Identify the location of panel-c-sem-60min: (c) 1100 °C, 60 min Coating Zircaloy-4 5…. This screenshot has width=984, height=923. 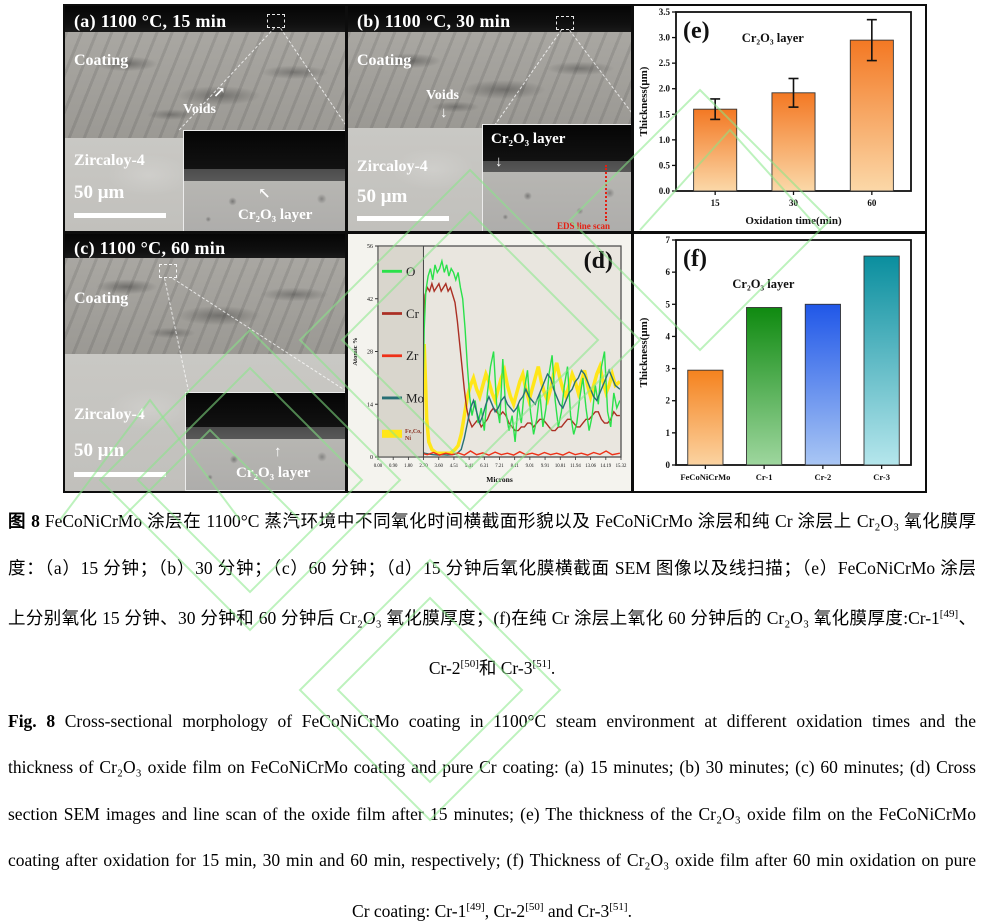
(205, 362).